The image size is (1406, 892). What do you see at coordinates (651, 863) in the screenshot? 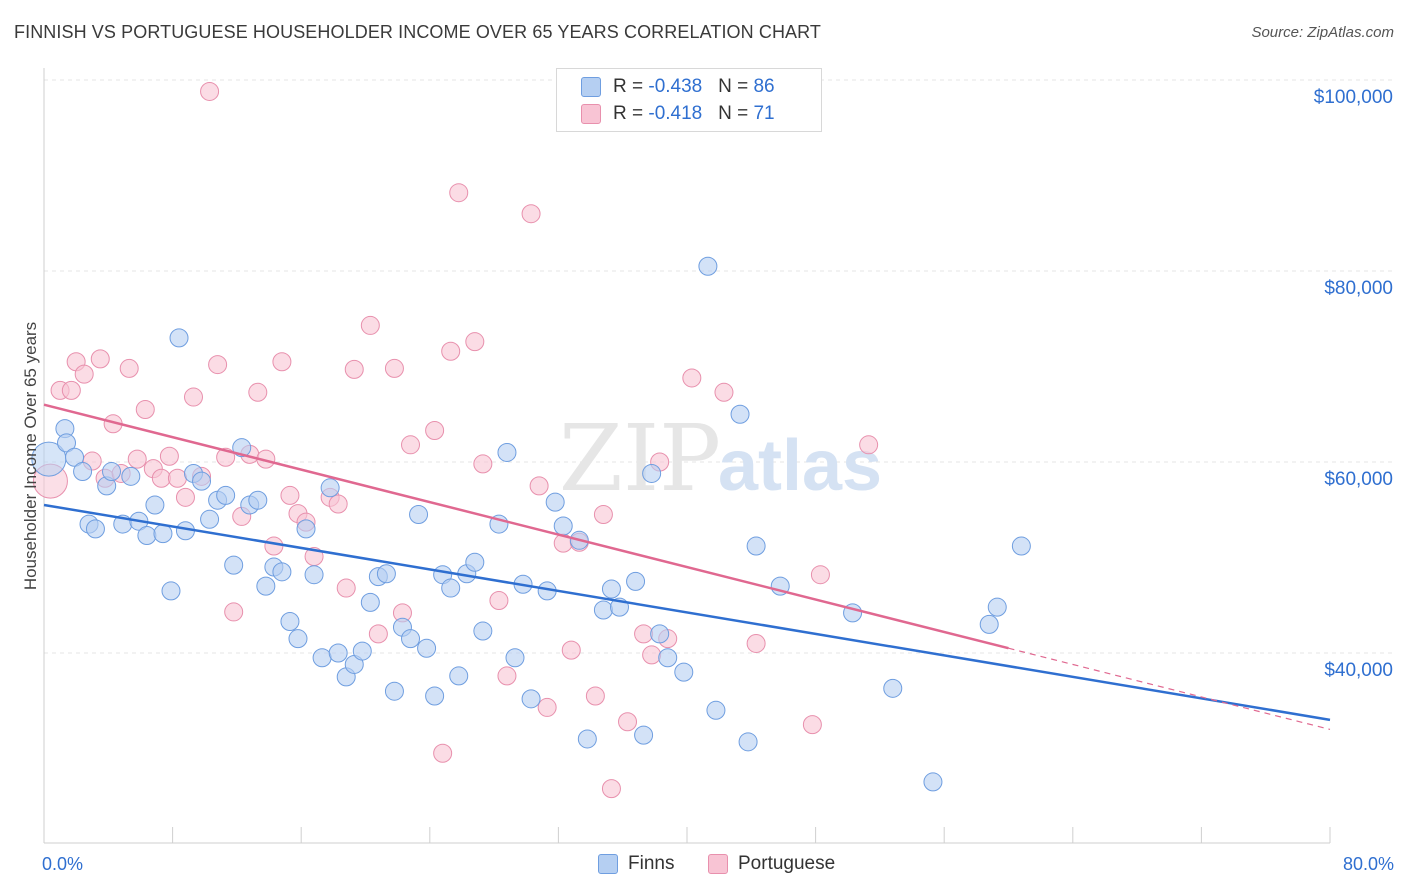
I see `bottom-finns-label: Finns` at bounding box center [651, 863].